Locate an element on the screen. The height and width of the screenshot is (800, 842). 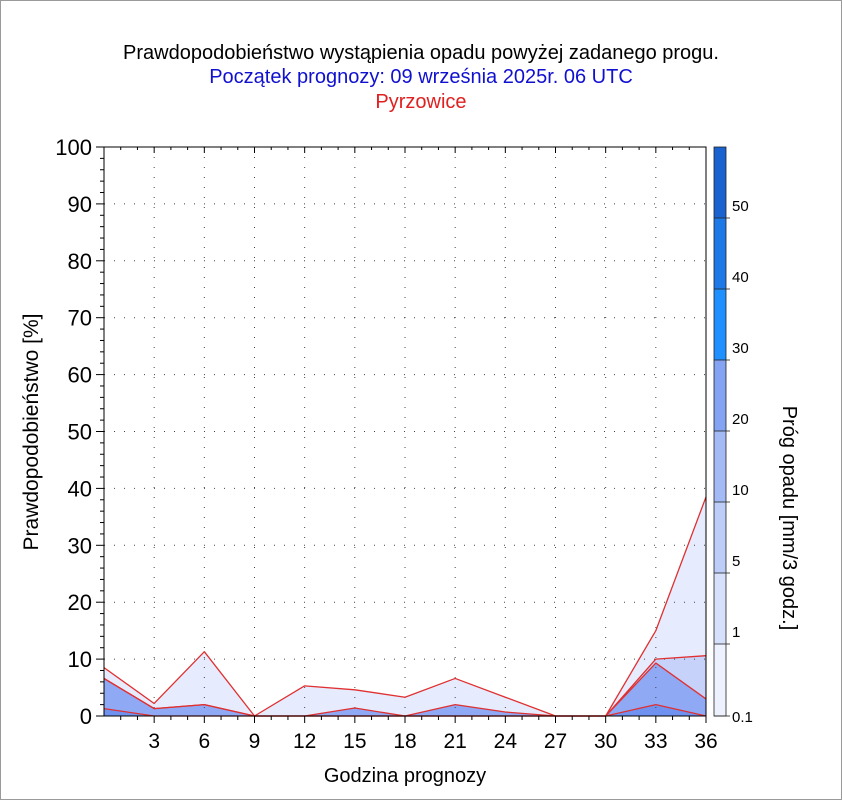
chart-location: Pyrzowice is located at coordinates (421, 102).